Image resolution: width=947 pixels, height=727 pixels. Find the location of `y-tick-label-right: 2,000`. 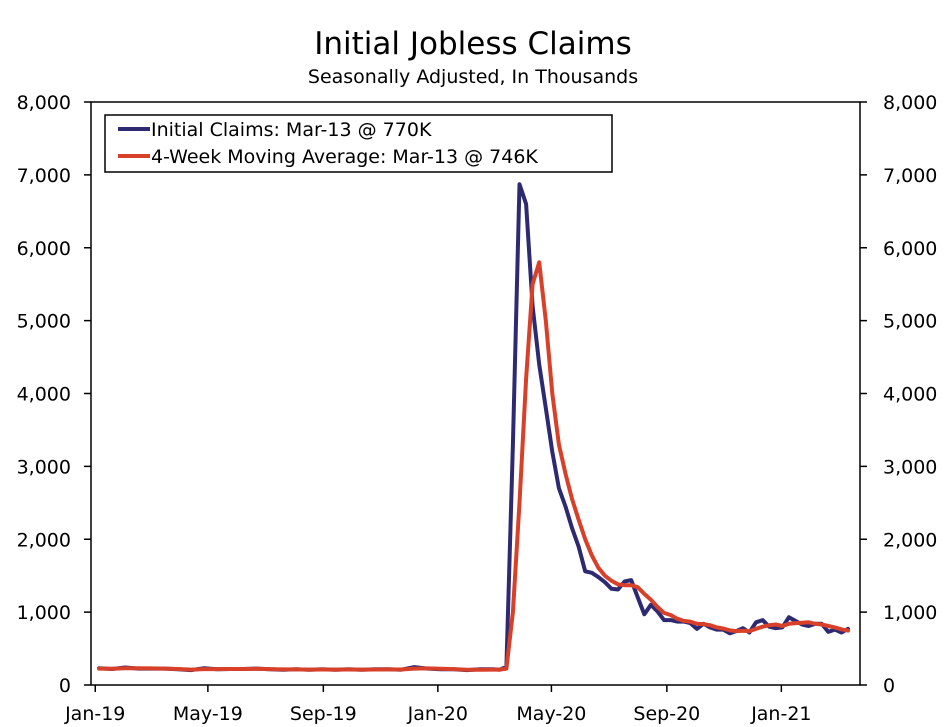

y-tick-label-right: 2,000 is located at coordinates (910, 540).